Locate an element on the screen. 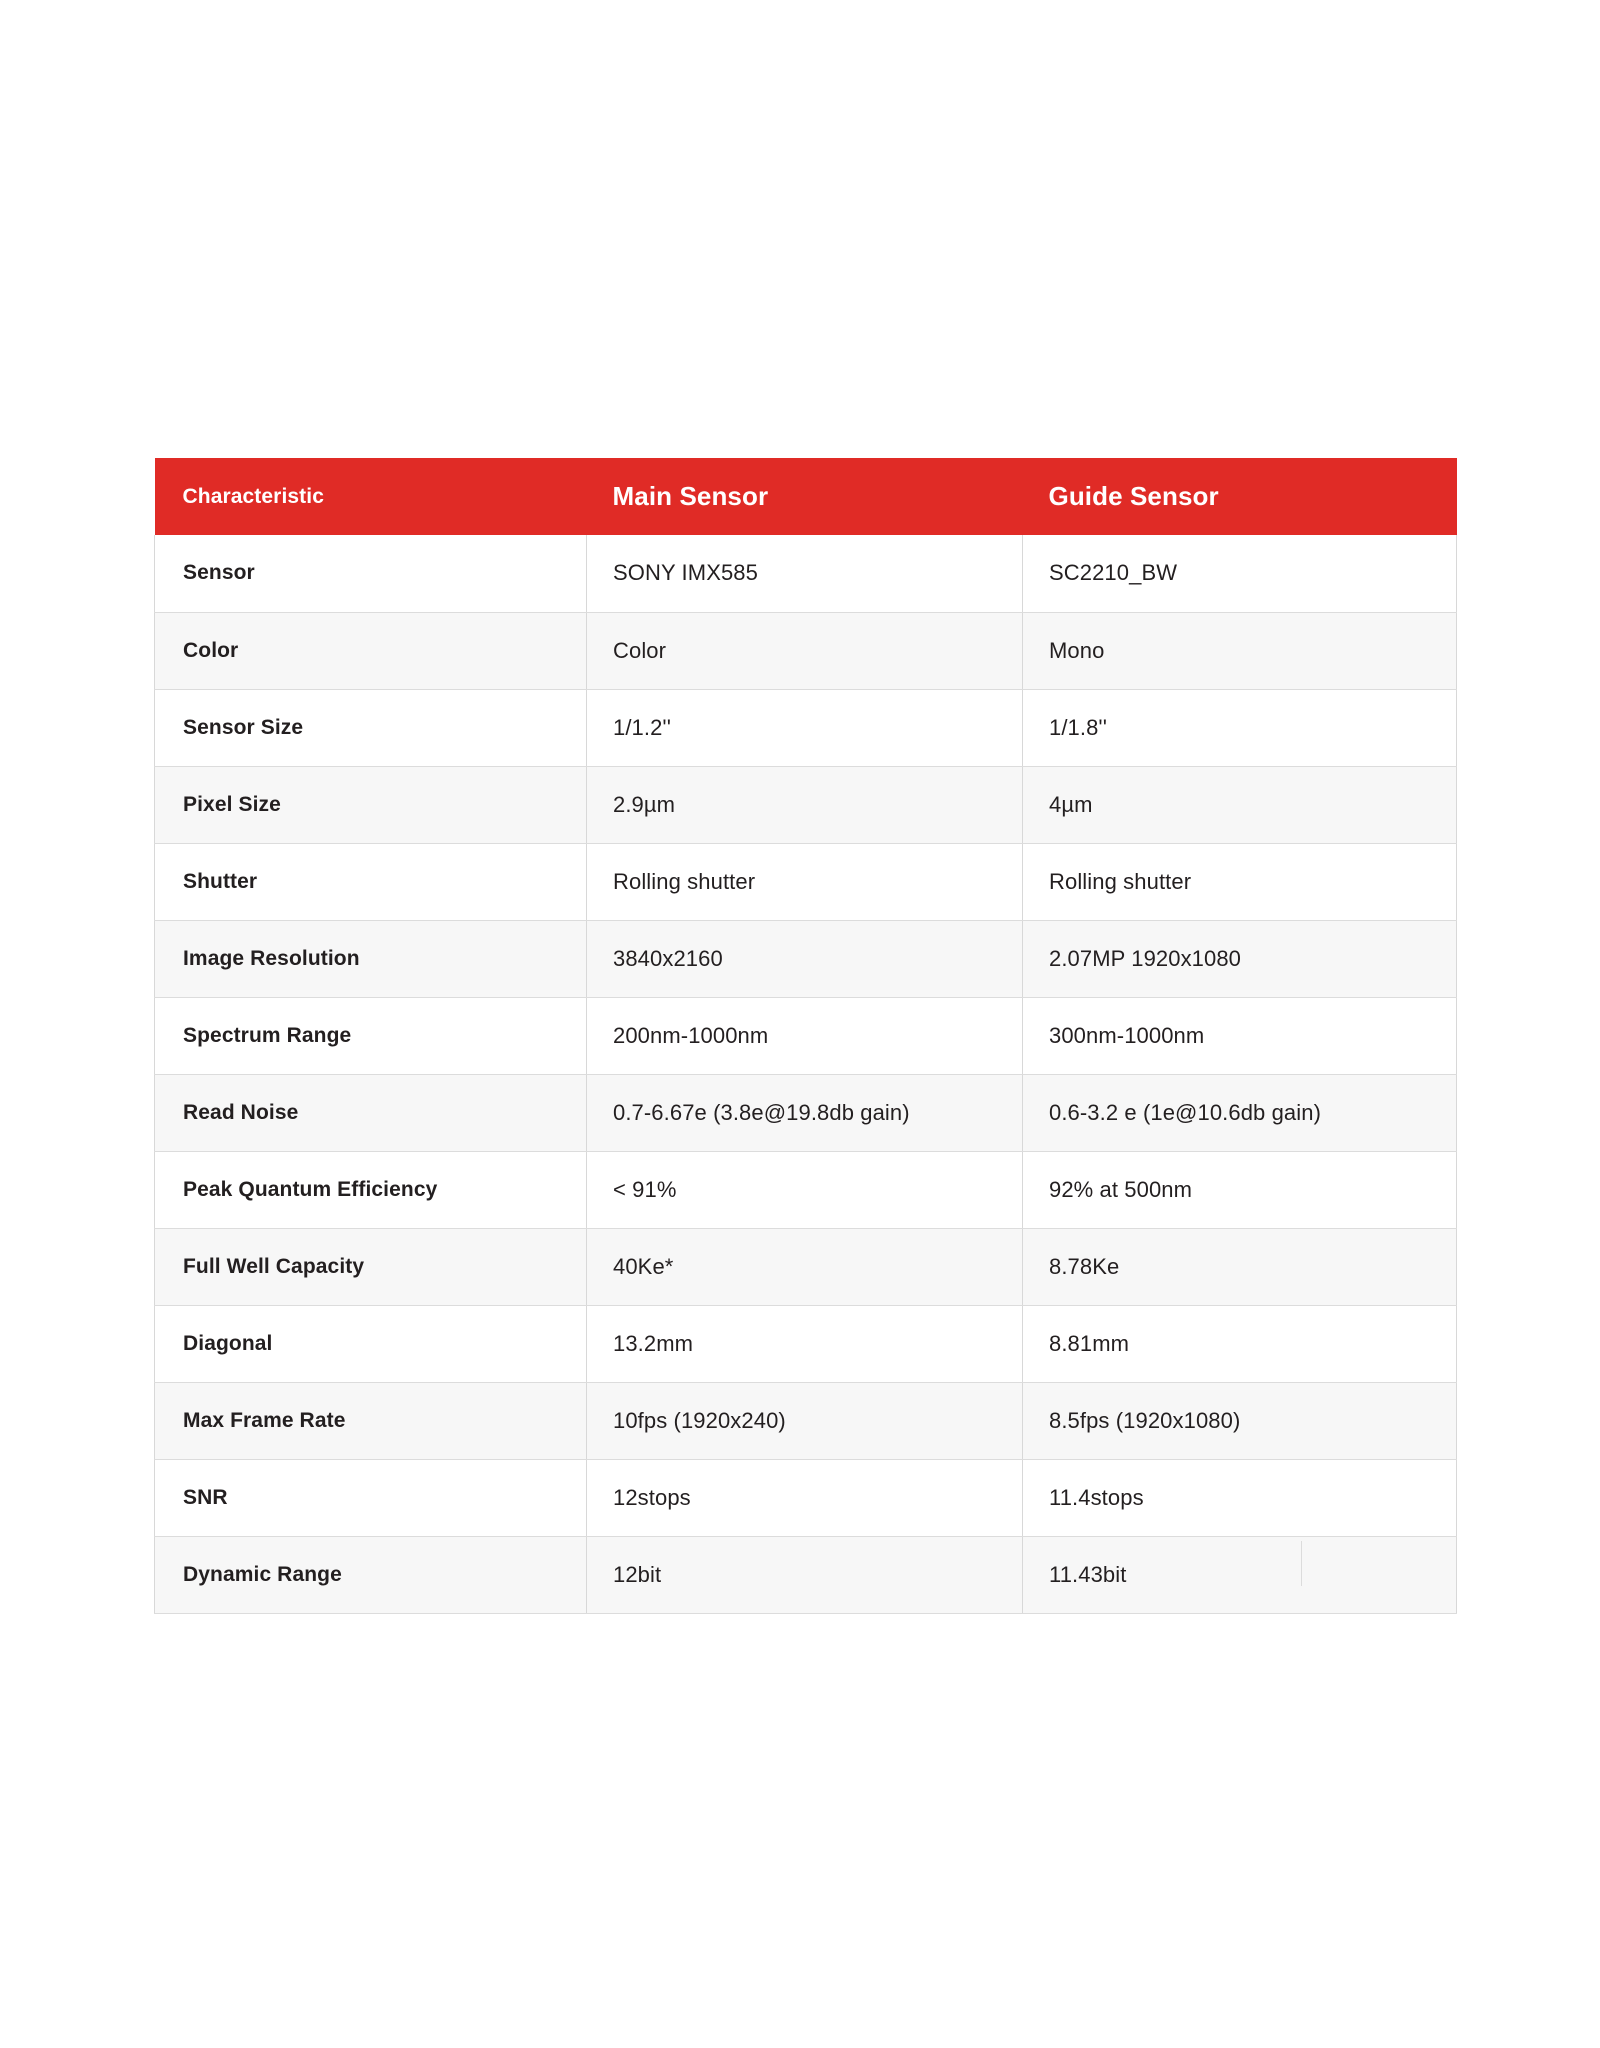 Image resolution: width=1600 pixels, height=2048 pixels. table-row: Diagonal 13.2mm 8.81mm is located at coordinates (805, 1344).